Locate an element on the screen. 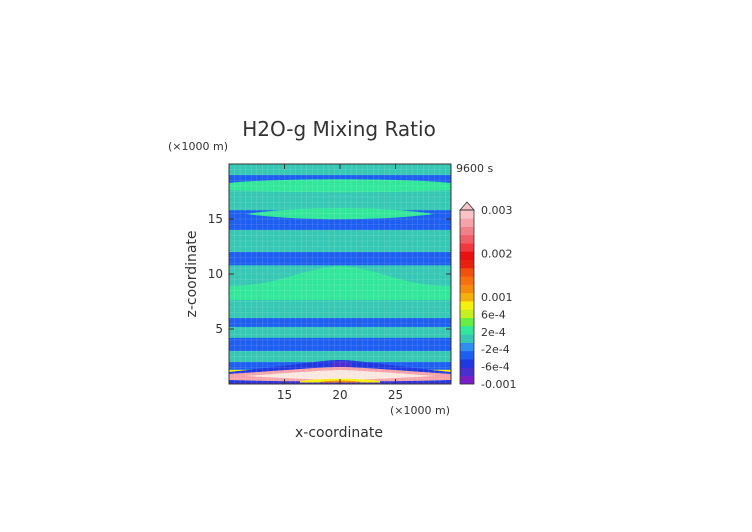 This screenshot has width=752, height=532. y-tick-label: 15 is located at coordinates (215, 219).